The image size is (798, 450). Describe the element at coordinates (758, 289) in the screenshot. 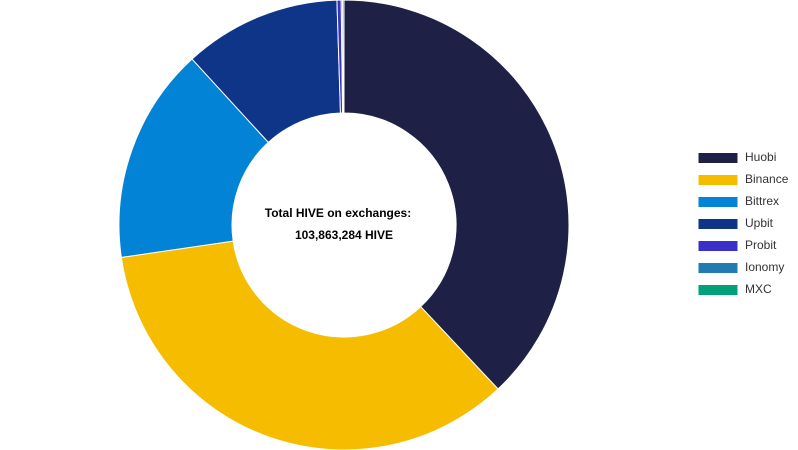

I see `legend-label: MXC` at that location.